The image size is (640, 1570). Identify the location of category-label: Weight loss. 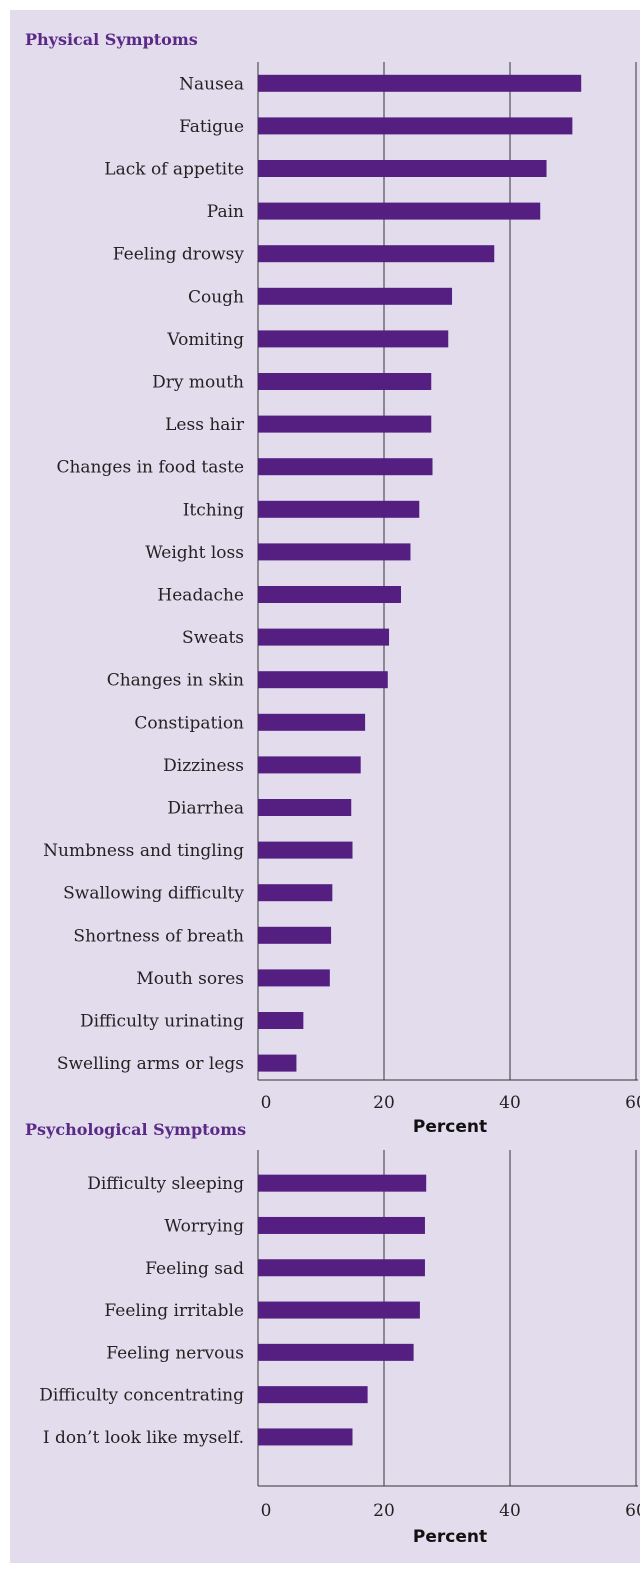
(194, 553).